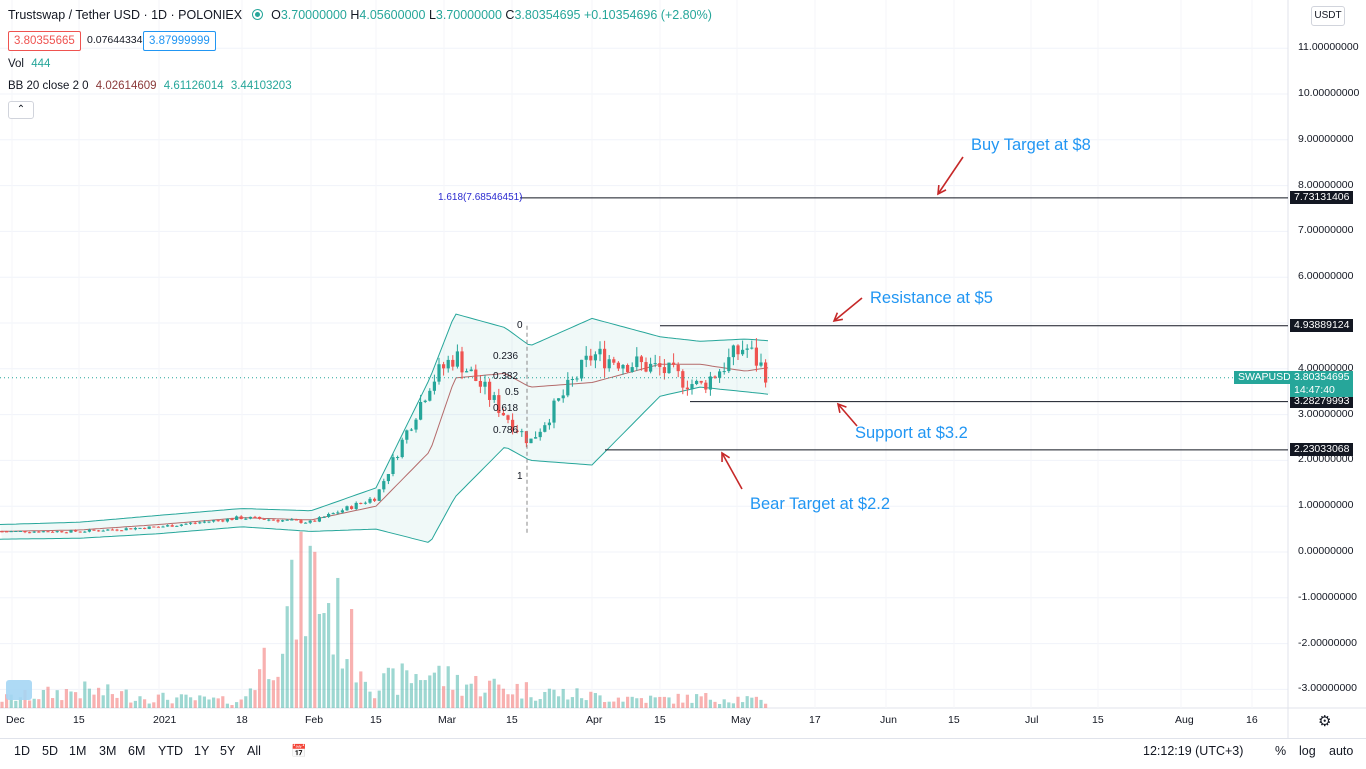  What do you see at coordinates (1281, 751) in the screenshot?
I see `percent-toggle: %` at bounding box center [1281, 751].